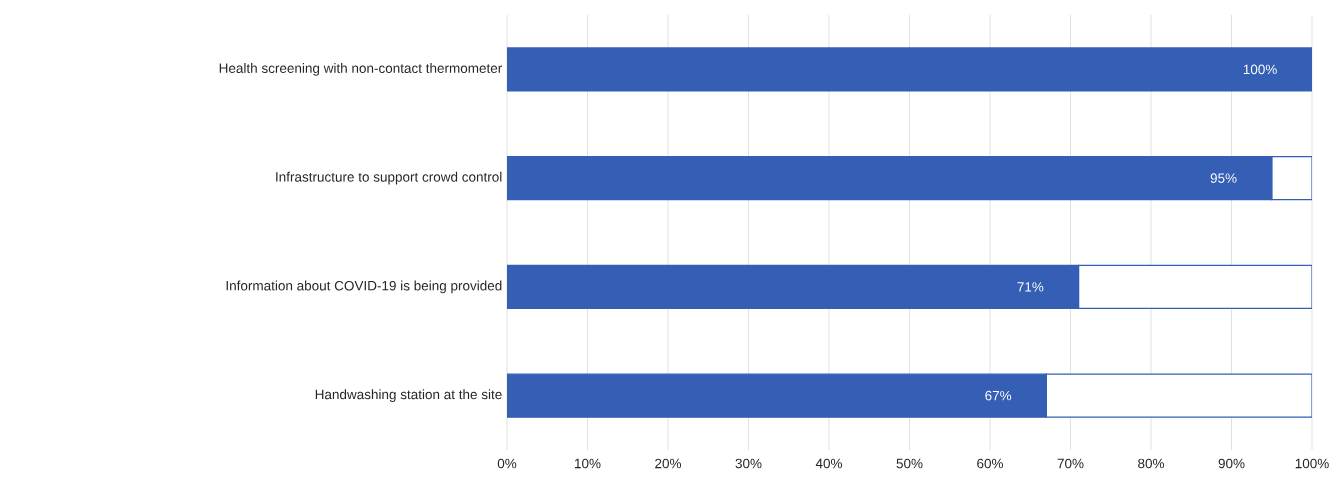  What do you see at coordinates (389, 178) in the screenshot?
I see `y-tick-label: Infrastructure to support crowd control` at bounding box center [389, 178].